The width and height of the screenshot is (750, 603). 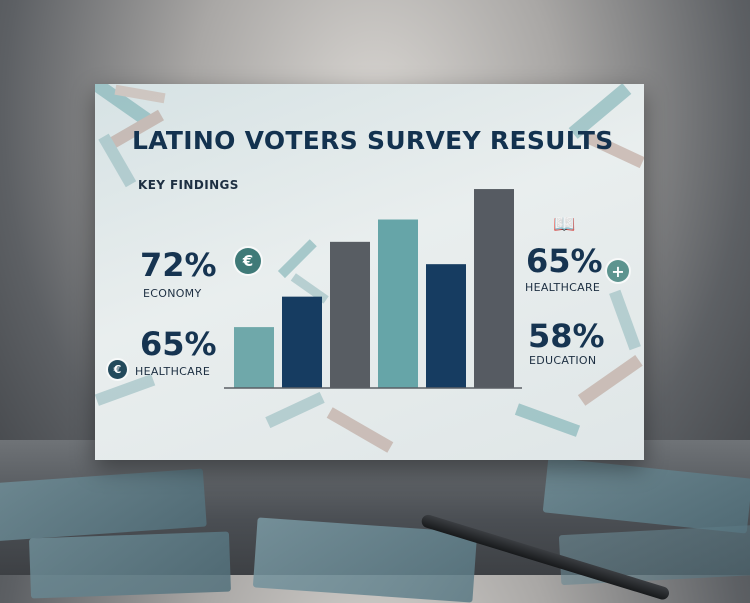 What do you see at coordinates (373, 140) in the screenshot?
I see `chart-title: LATINO VOTERS SURVEY RESULTS` at bounding box center [373, 140].